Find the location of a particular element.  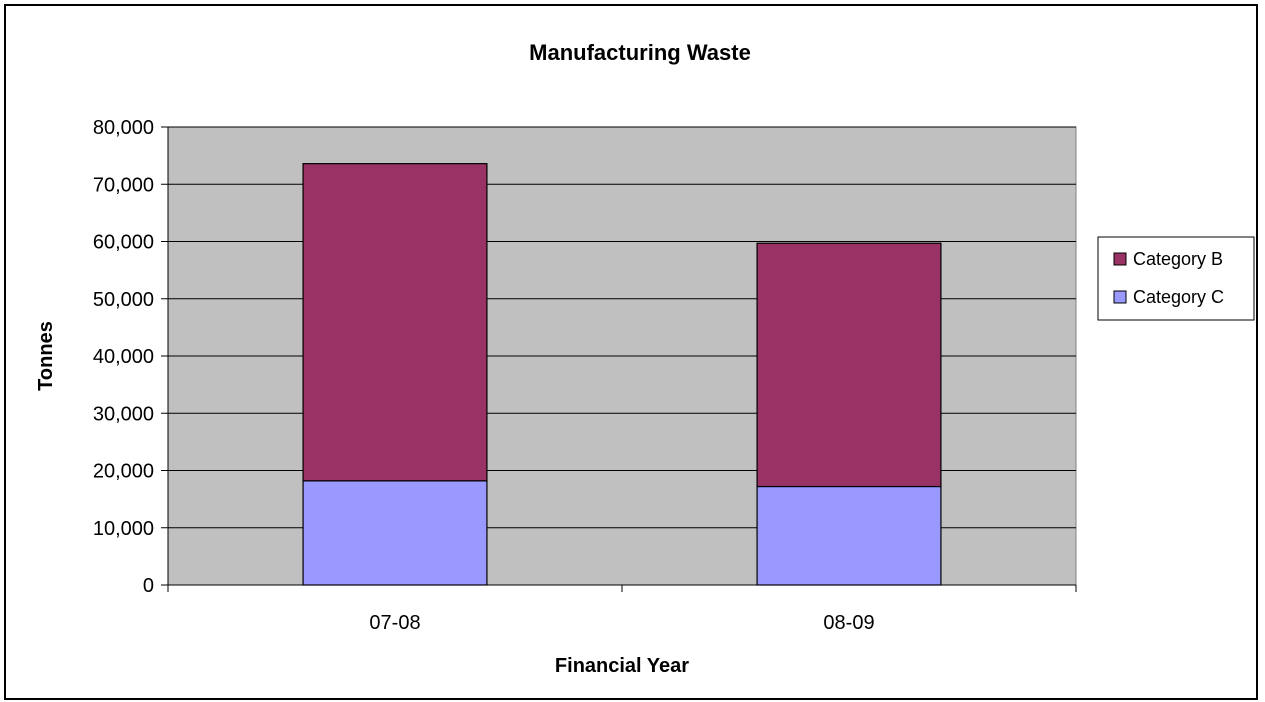

y-axis-title: Tonnes is located at coordinates (46, 356).